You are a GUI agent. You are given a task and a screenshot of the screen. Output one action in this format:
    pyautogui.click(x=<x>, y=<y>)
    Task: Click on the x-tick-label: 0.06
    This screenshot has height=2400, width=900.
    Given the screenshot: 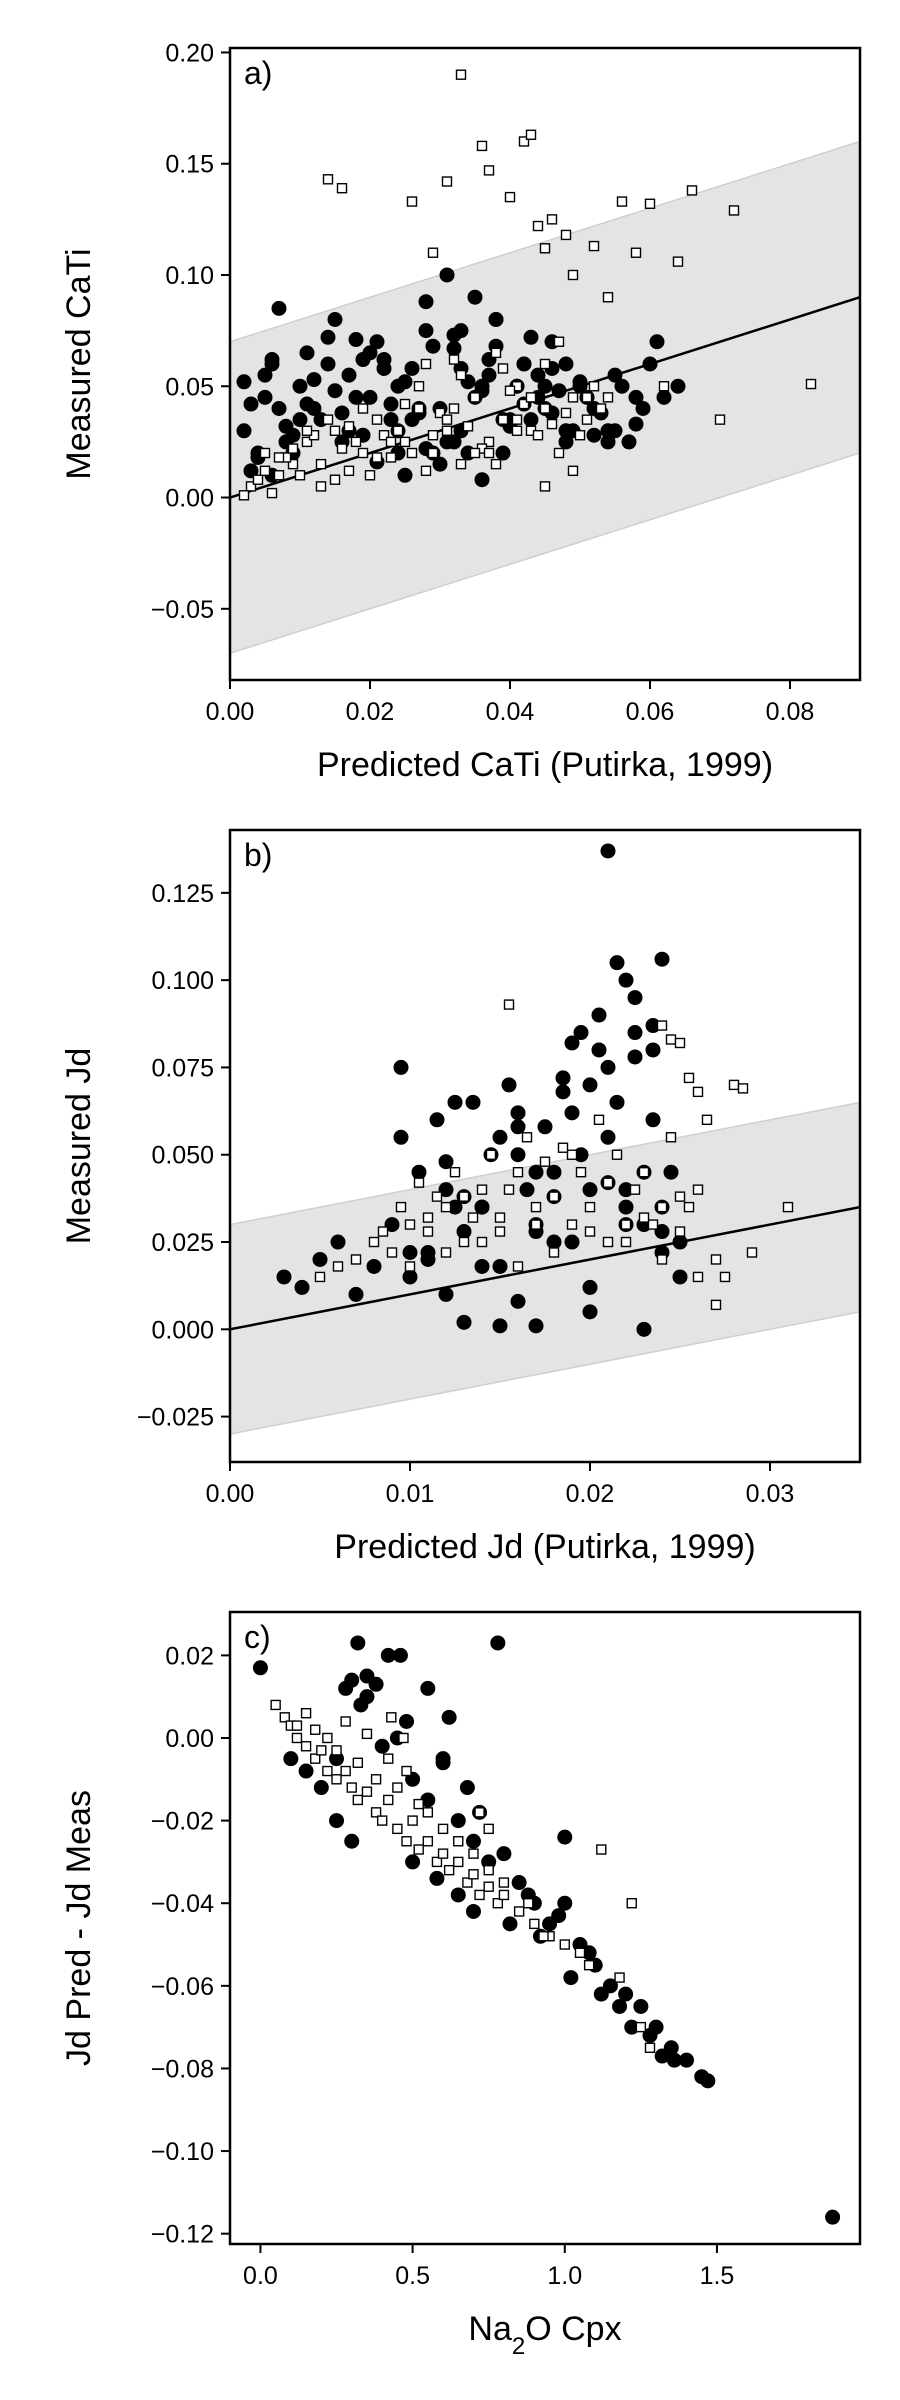 What is the action you would take?
    pyautogui.click(x=650, y=712)
    